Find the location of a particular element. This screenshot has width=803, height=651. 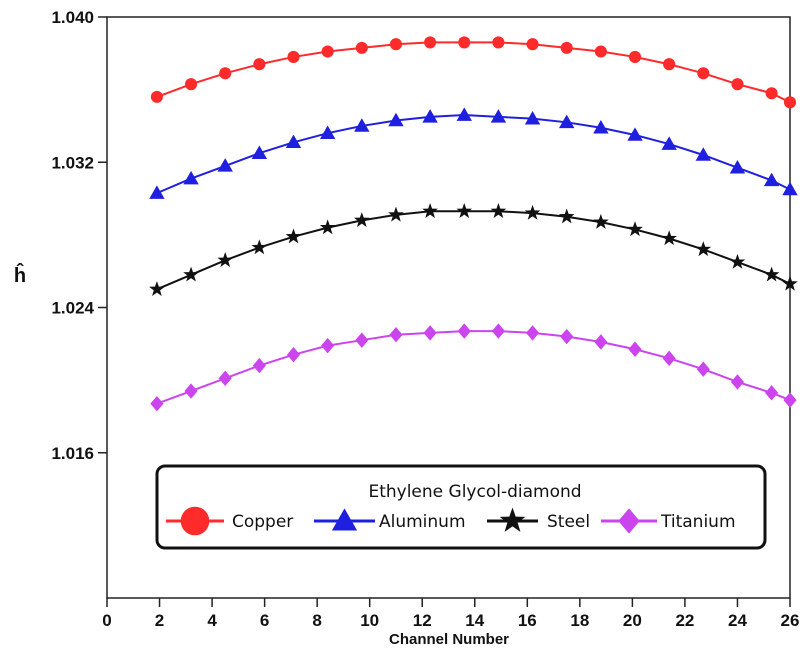

legend-label-titanium: Titanium is located at coordinates (698, 522).